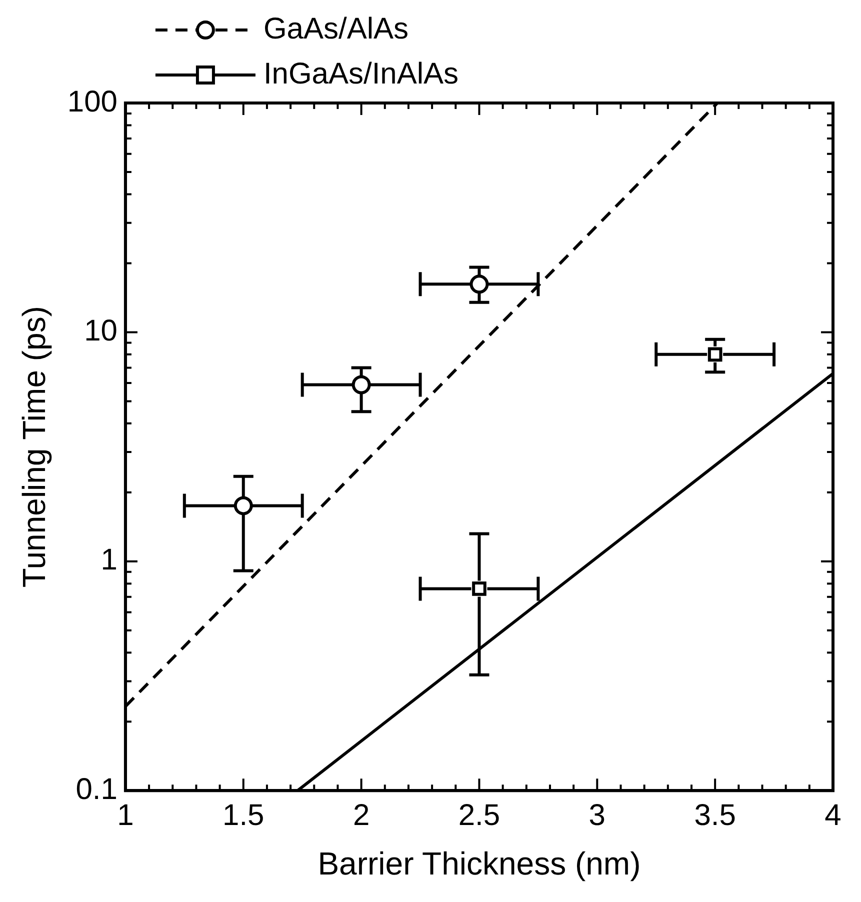  Describe the element at coordinates (101, 331) in the screenshot. I see `y-tick-label: 10` at that location.